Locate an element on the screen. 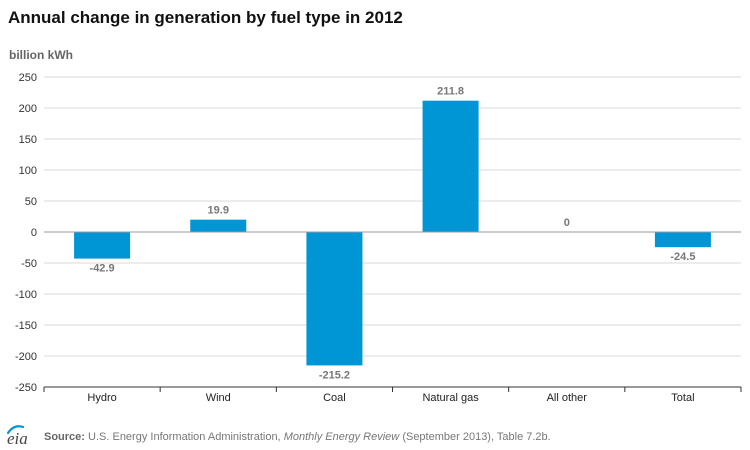 Image resolution: width=750 pixels, height=450 pixels. svg-text: eia is located at coordinates (17, 437).